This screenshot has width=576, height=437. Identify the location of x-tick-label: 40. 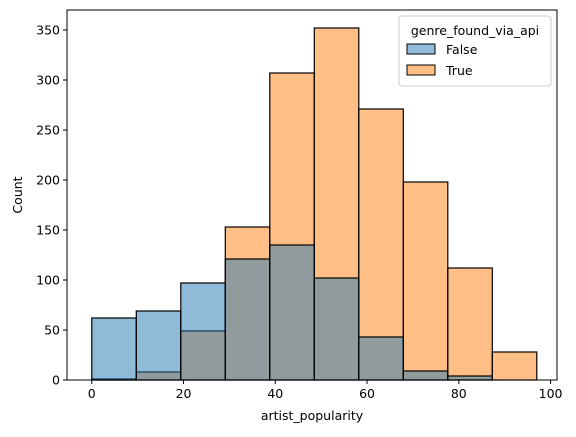
(275, 393).